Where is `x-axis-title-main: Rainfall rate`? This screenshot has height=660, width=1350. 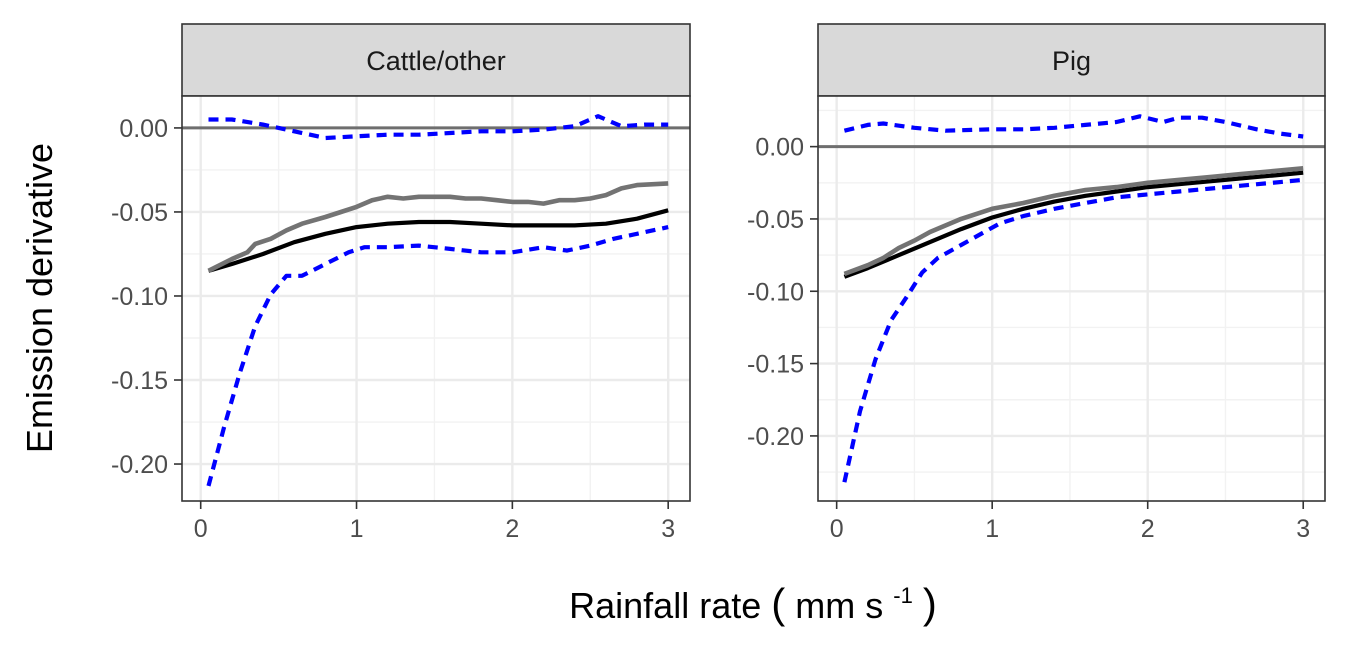
x-axis-title-main: Rainfall rate is located at coordinates (670, 605).